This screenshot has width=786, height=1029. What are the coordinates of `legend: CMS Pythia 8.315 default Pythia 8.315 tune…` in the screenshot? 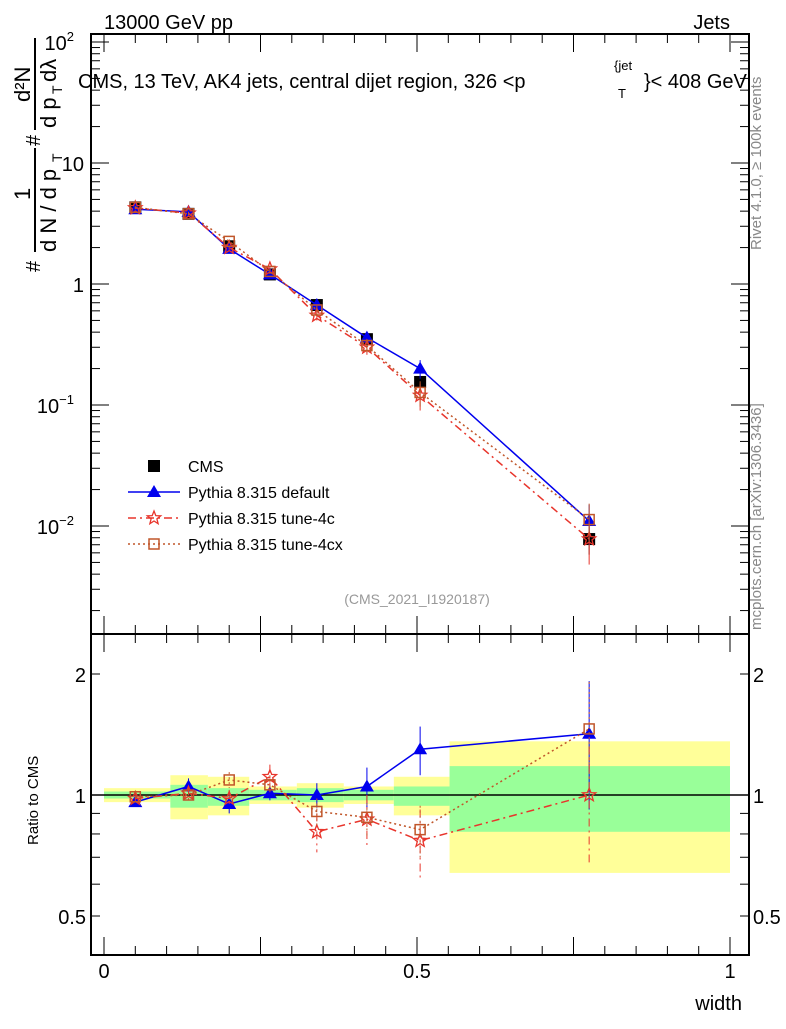 It's located at (235, 506).